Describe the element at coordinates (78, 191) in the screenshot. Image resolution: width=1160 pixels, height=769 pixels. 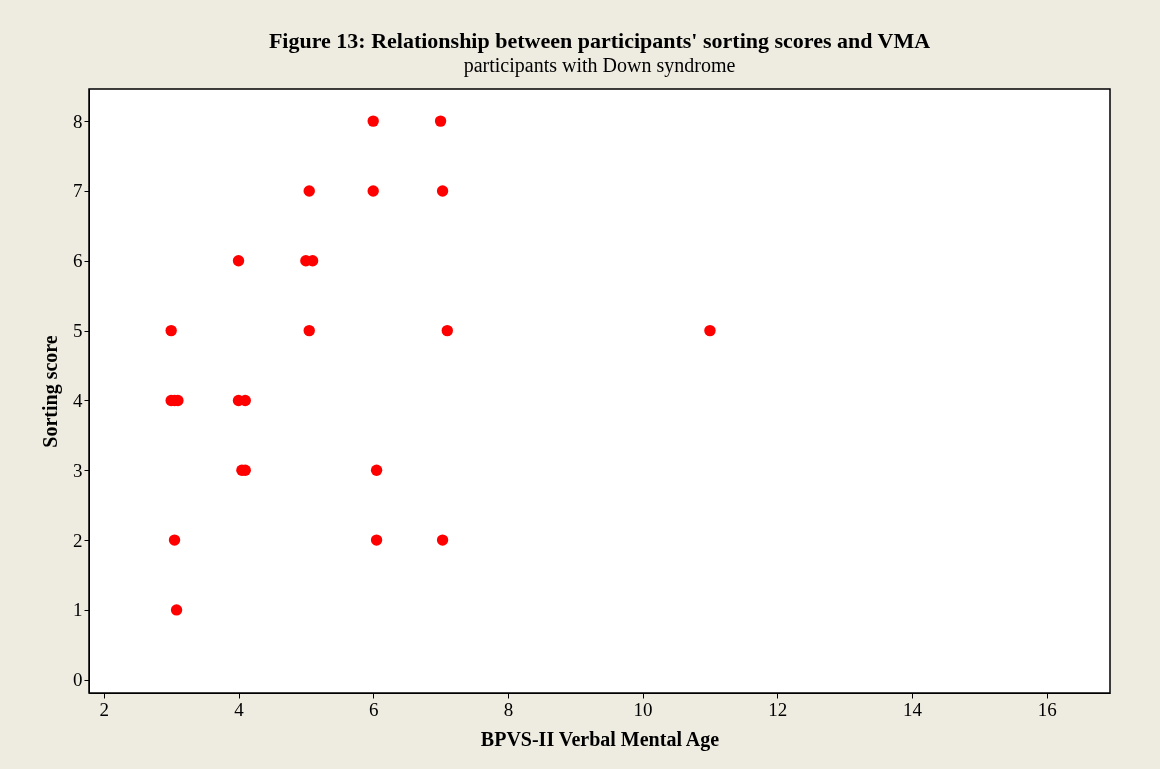
I see `y-tick-label: 7` at that location.